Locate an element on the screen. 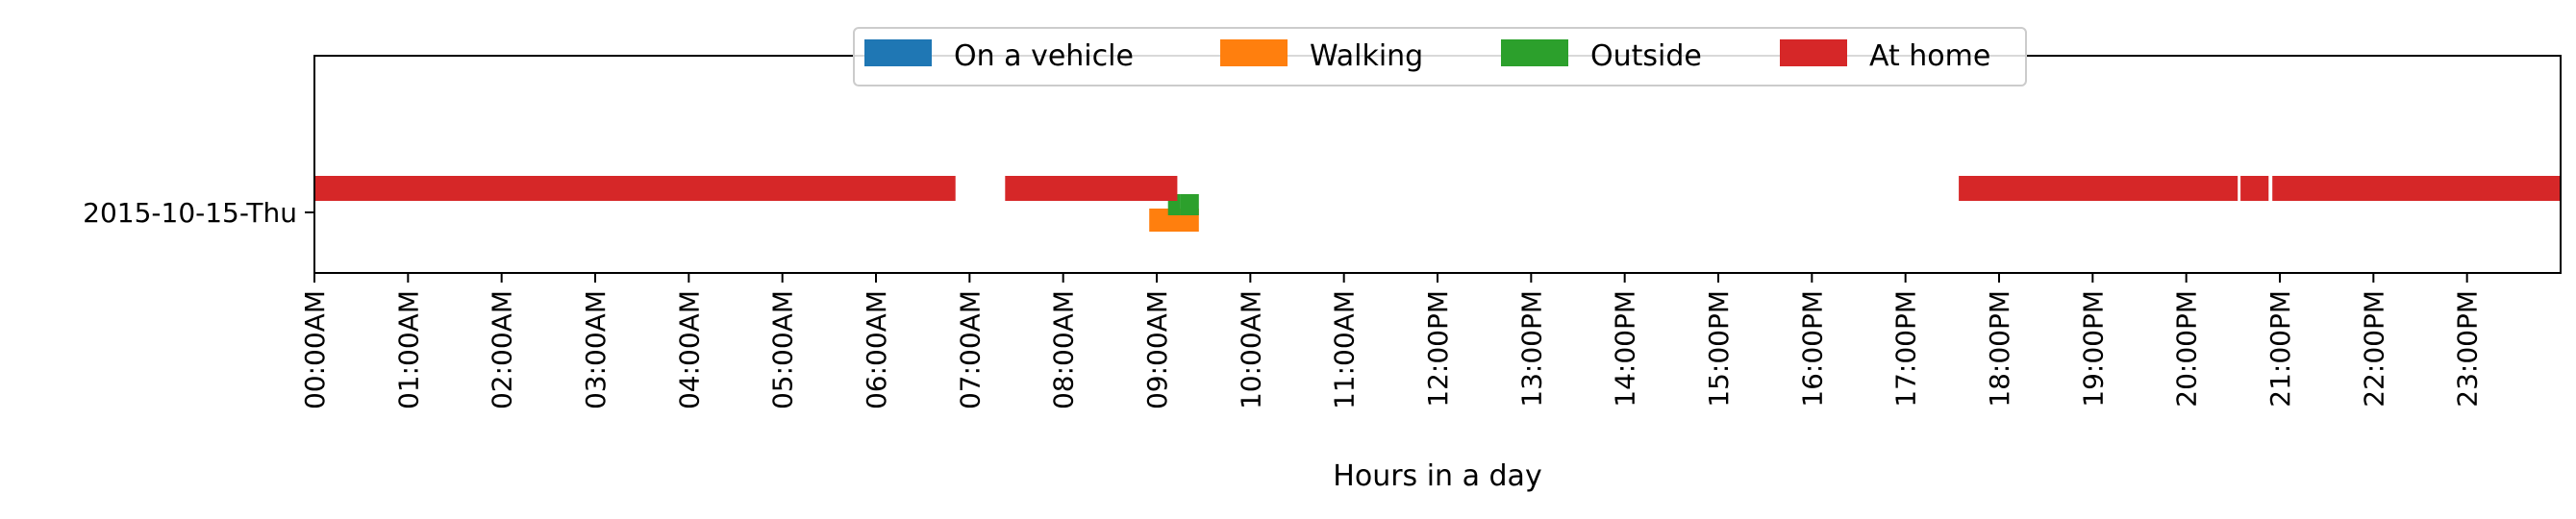 The width and height of the screenshot is (2576, 519). x-tick-label-20: 20:00PM is located at coordinates (2187, 349).